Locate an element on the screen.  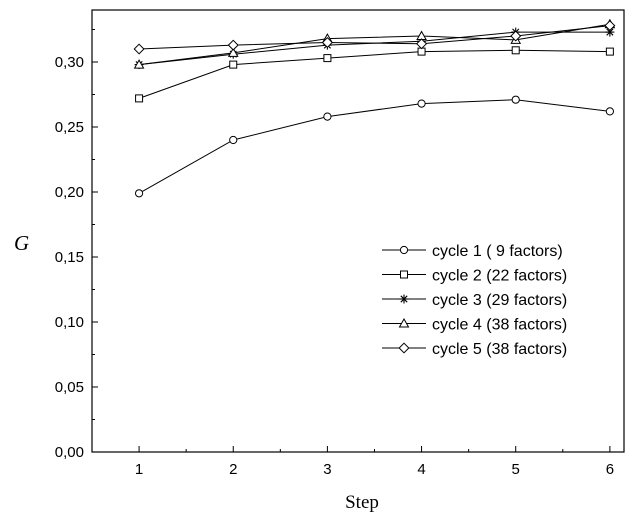
y-tick-label: 0,00 is located at coordinates (69, 452).